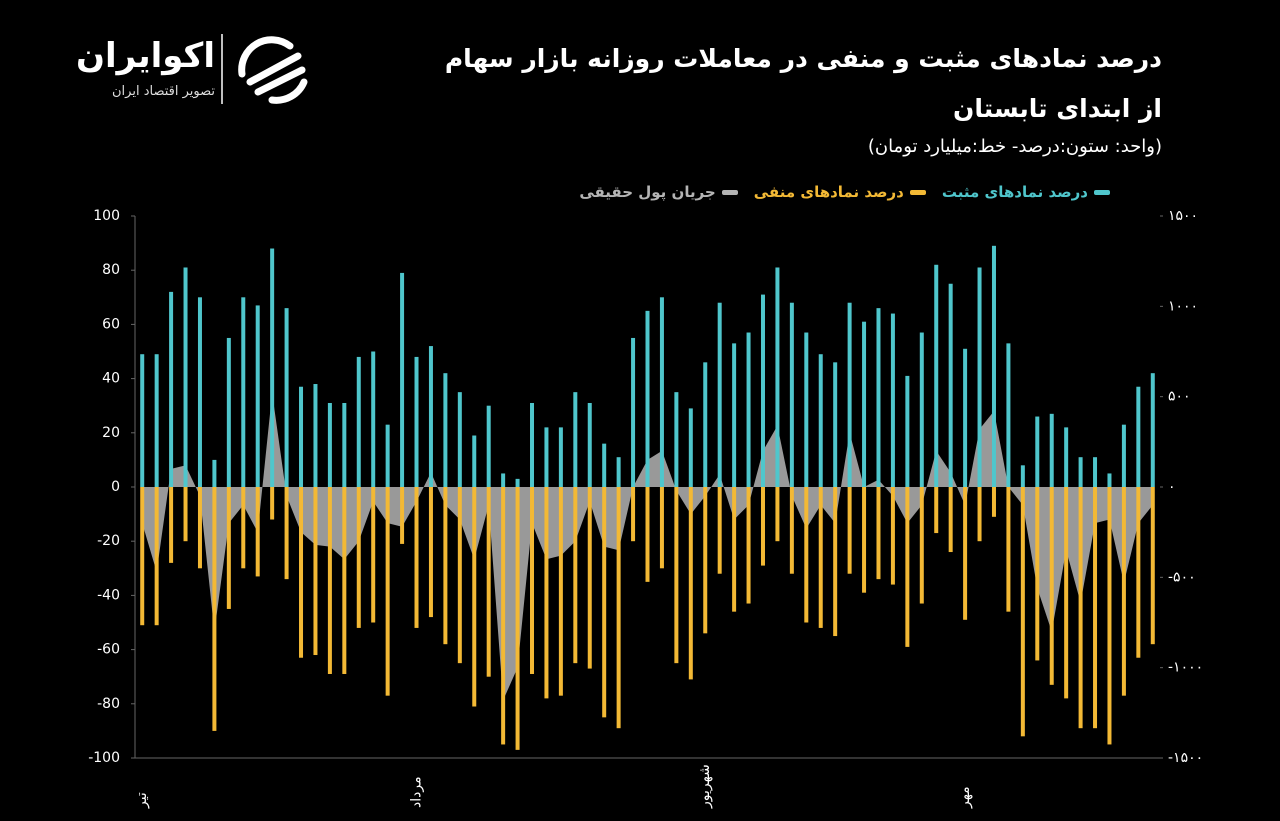 The image size is (1280, 821). What do you see at coordinates (111, 433) in the screenshot?
I see `y-tick-label: 20` at bounding box center [111, 433].